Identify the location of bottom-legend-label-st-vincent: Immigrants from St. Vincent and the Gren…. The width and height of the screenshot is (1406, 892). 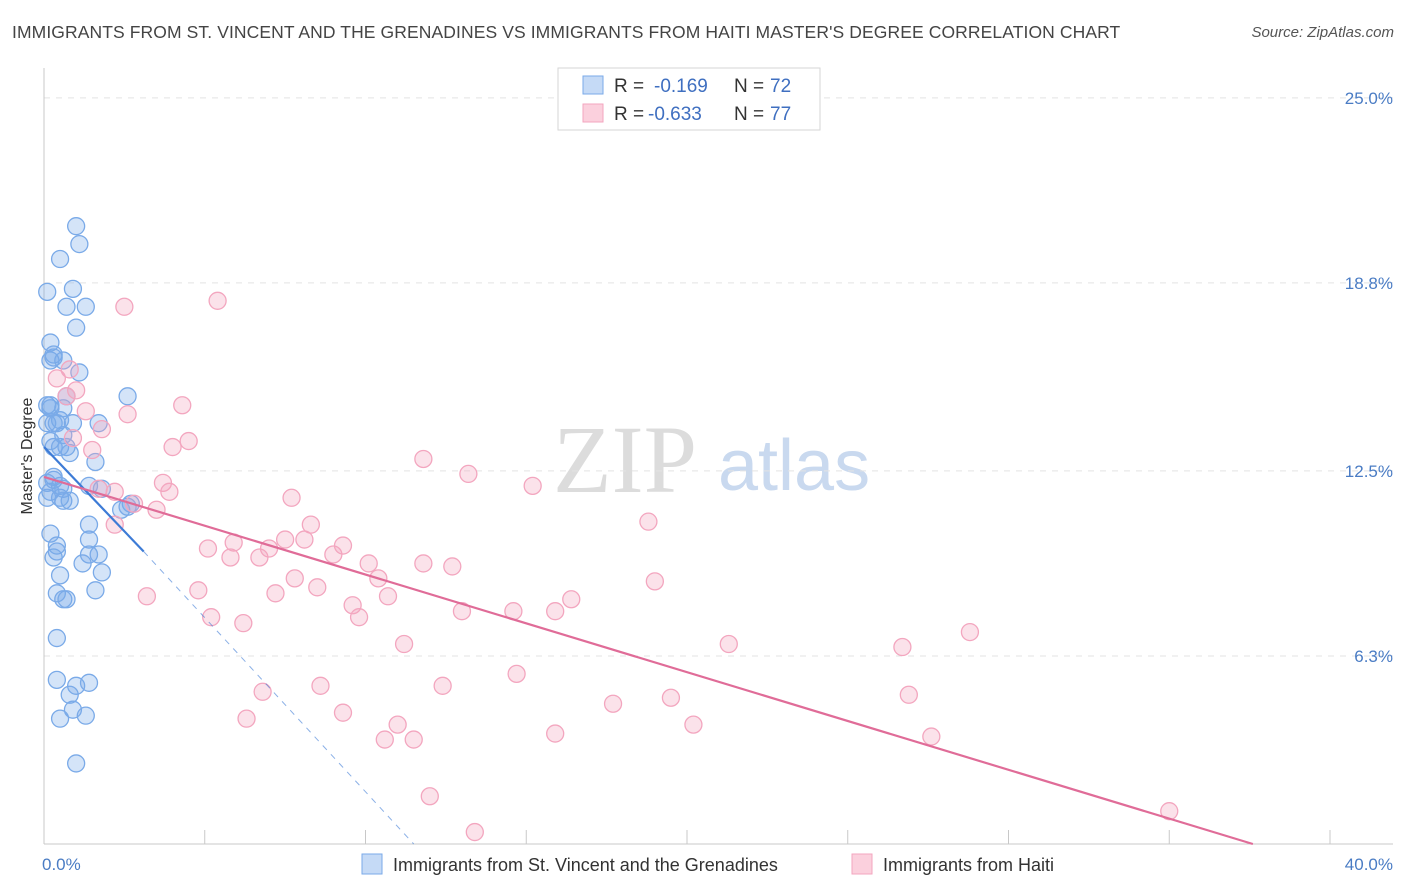
(585, 865).